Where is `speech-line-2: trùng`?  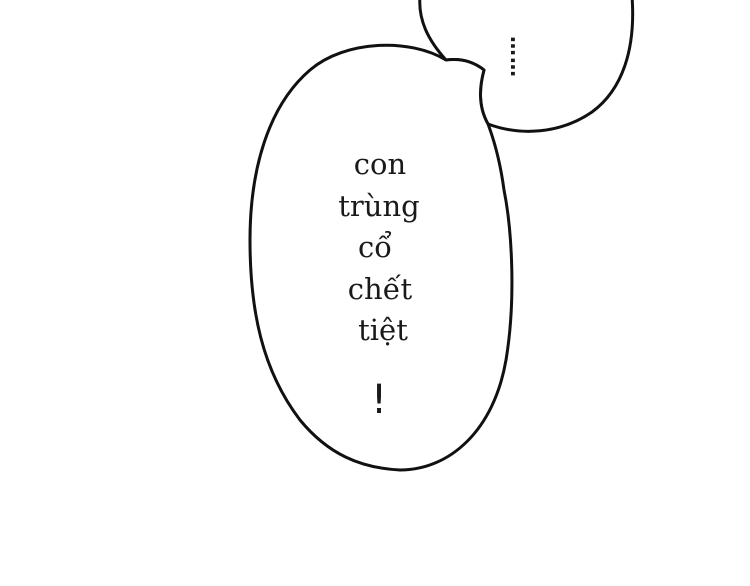
speech-line-2: trùng is located at coordinates (379, 206).